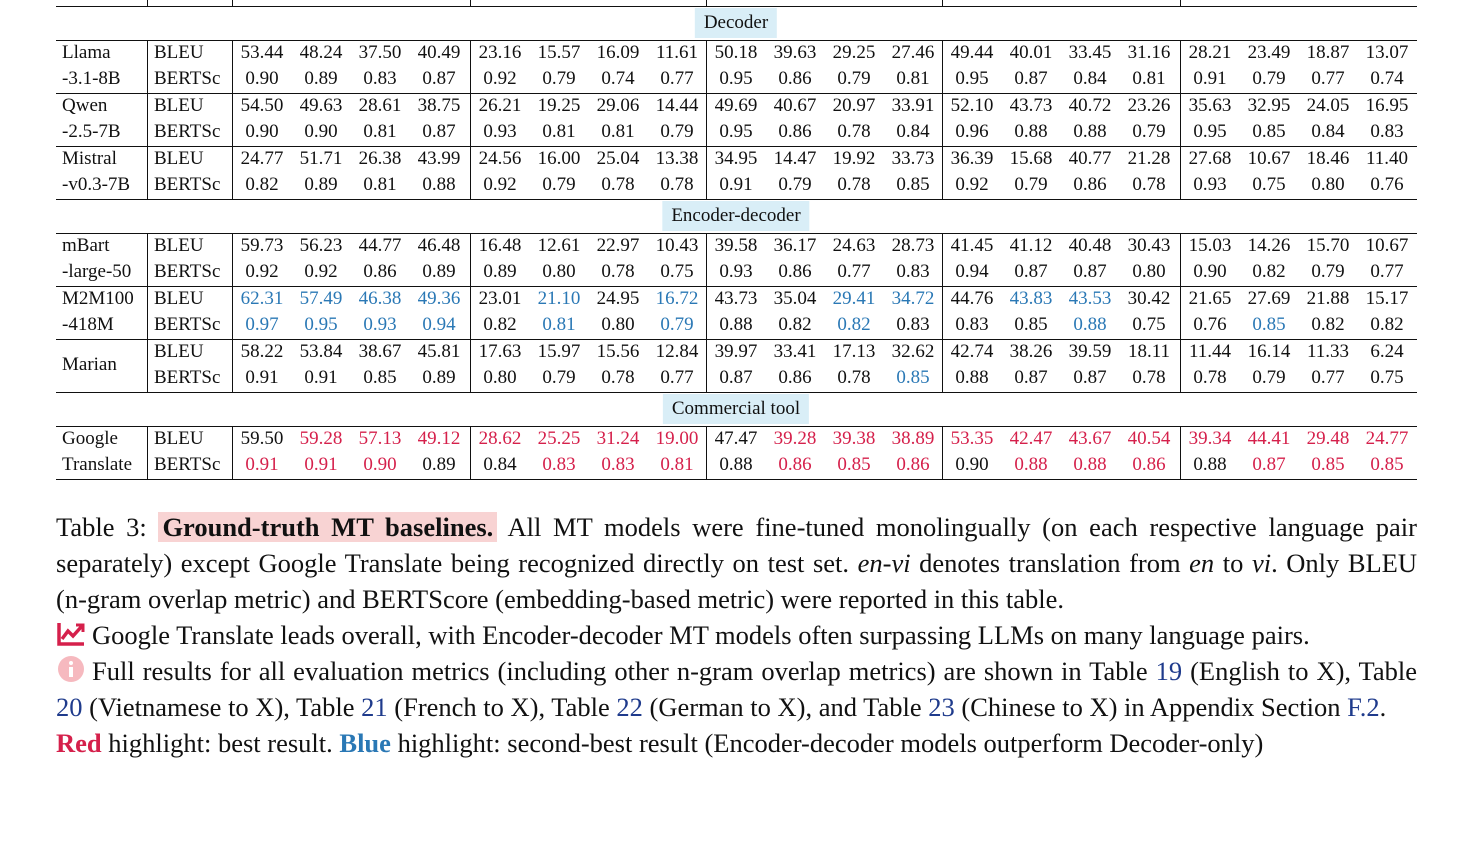 This screenshot has height=860, width=1471. Describe the element at coordinates (500, 324) in the screenshot. I see `score: 0.82` at that location.